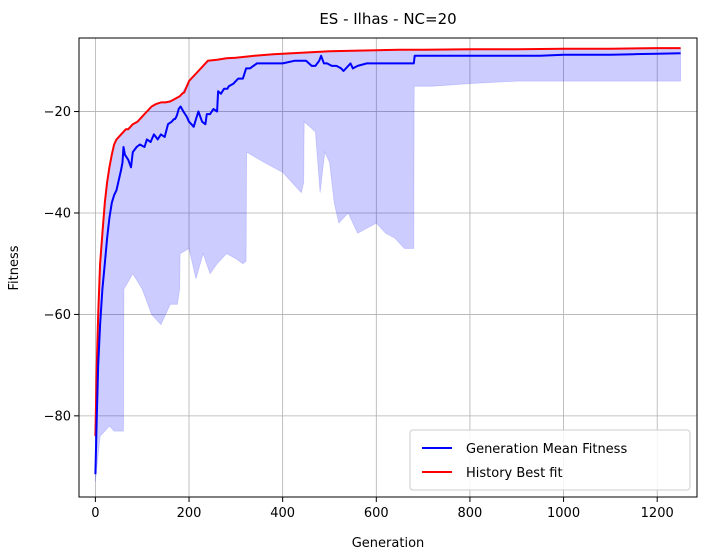  Describe the element at coordinates (57, 416) in the screenshot. I see `y-tick-label: −80` at that location.